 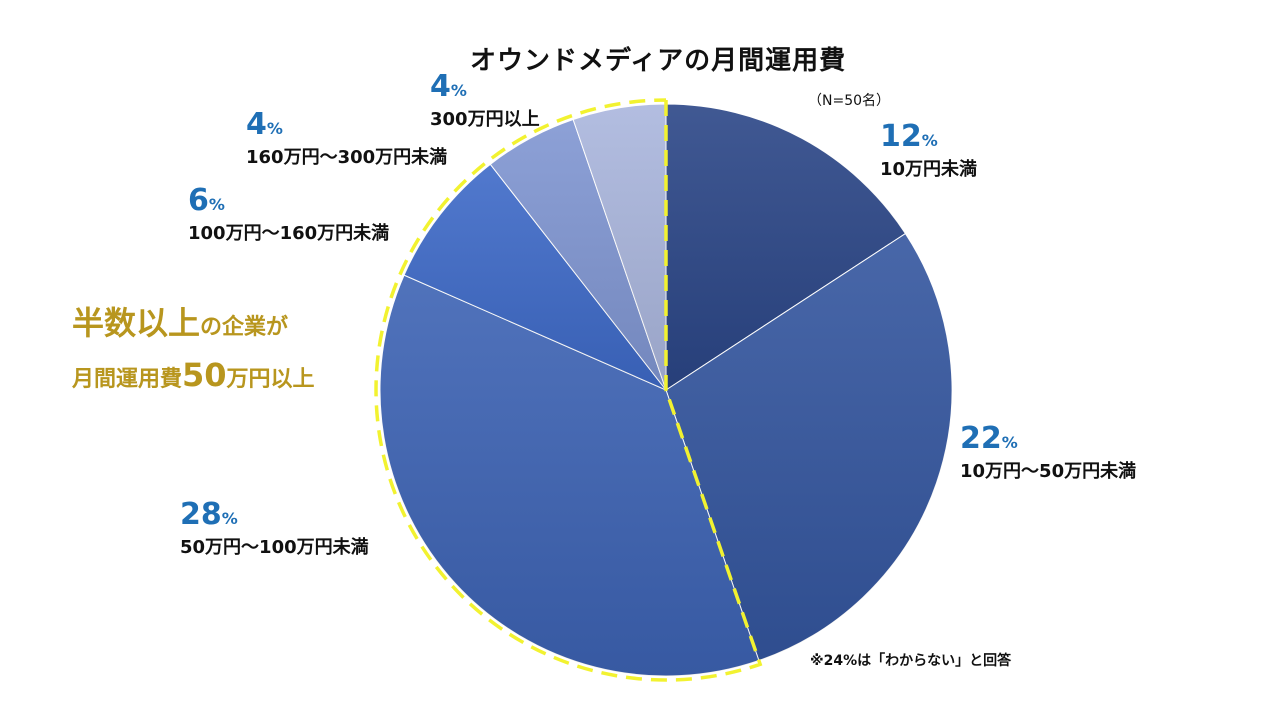 I want to click on slice-pct-5: 4, so click(x=440, y=86).